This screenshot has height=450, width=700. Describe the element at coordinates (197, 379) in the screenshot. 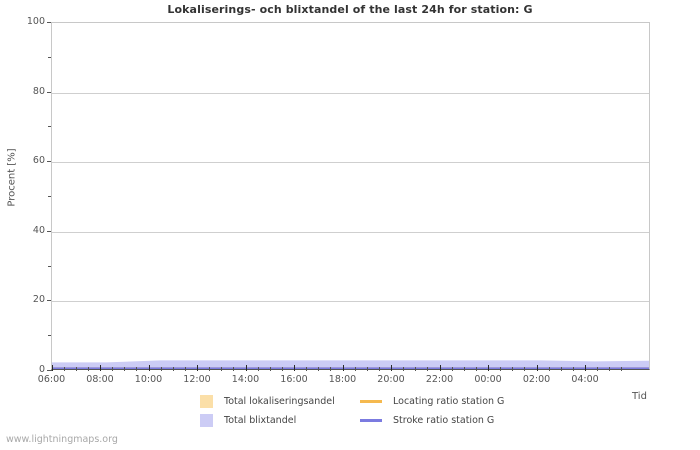

I see `x-tick-label-1200: 12:00` at that location.